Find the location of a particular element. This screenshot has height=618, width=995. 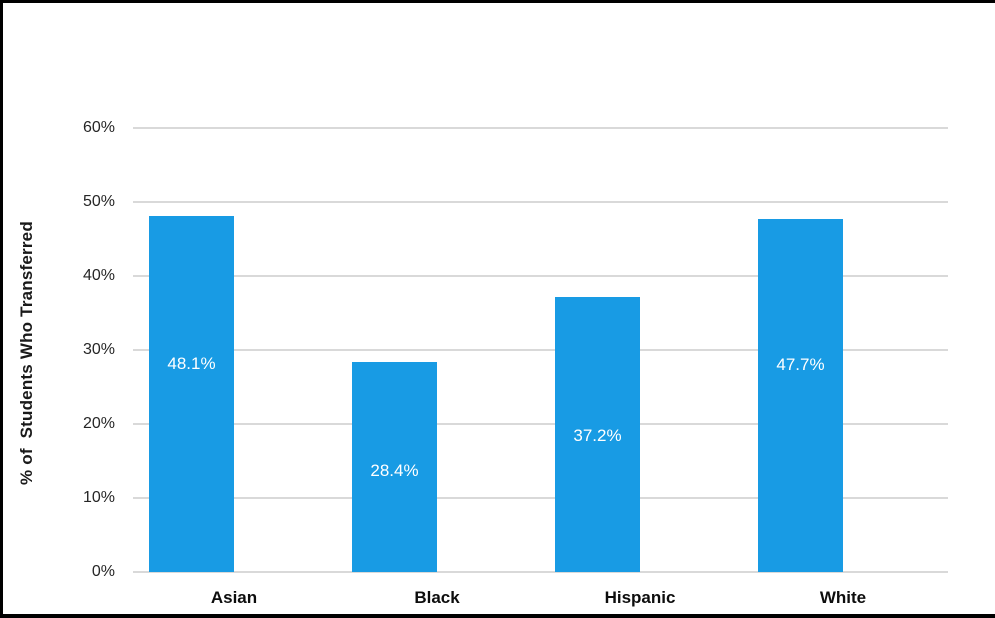

category-label-asian: Asian is located at coordinates (234, 597).